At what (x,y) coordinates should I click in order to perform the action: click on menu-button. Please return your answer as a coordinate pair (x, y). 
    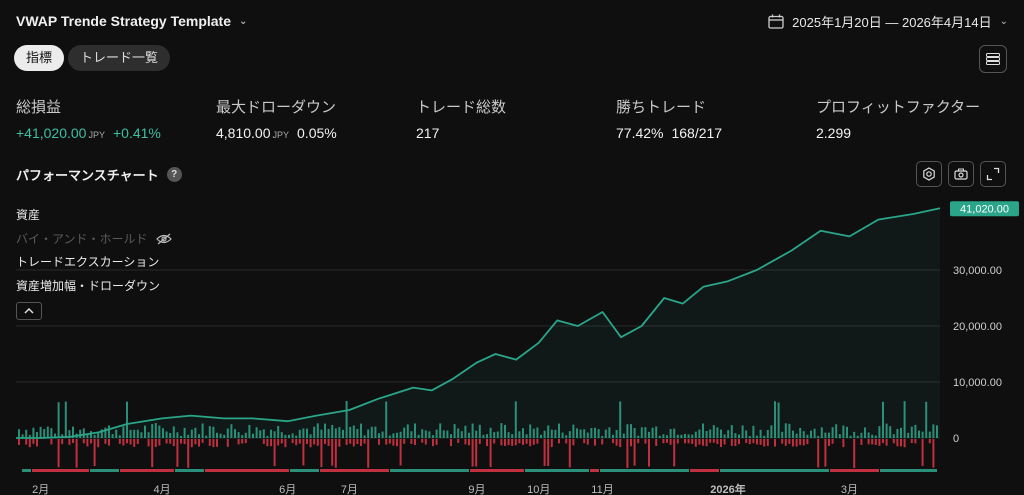
    Looking at the image, I should click on (993, 59).